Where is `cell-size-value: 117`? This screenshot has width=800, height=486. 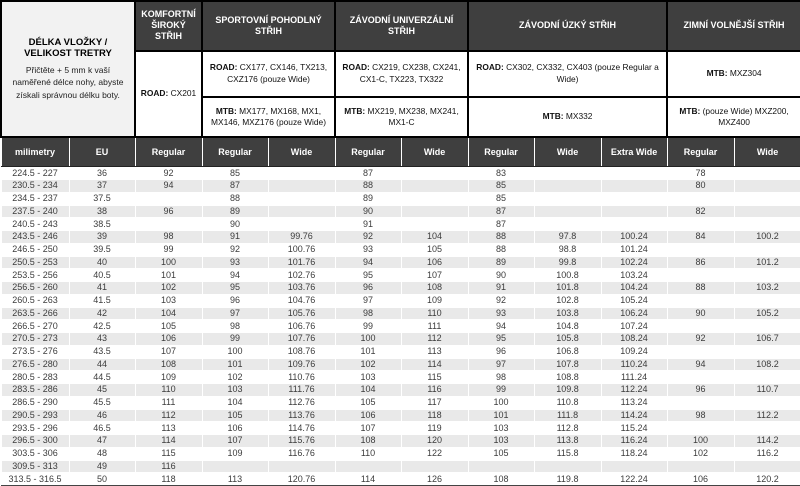
cell-size-value: 117 is located at coordinates (434, 402).